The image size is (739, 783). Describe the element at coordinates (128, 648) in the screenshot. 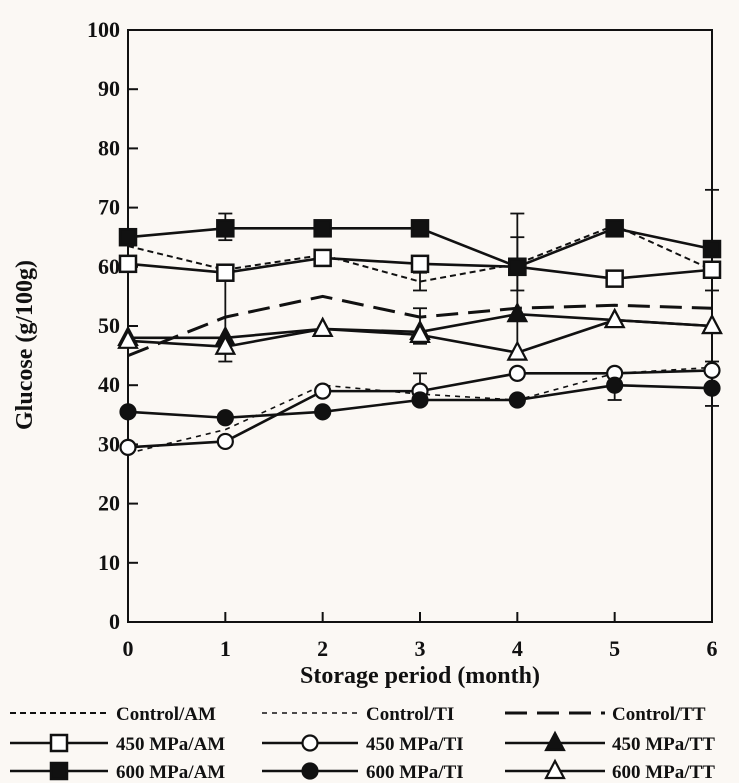

I see `x-tick-label: 0` at that location.